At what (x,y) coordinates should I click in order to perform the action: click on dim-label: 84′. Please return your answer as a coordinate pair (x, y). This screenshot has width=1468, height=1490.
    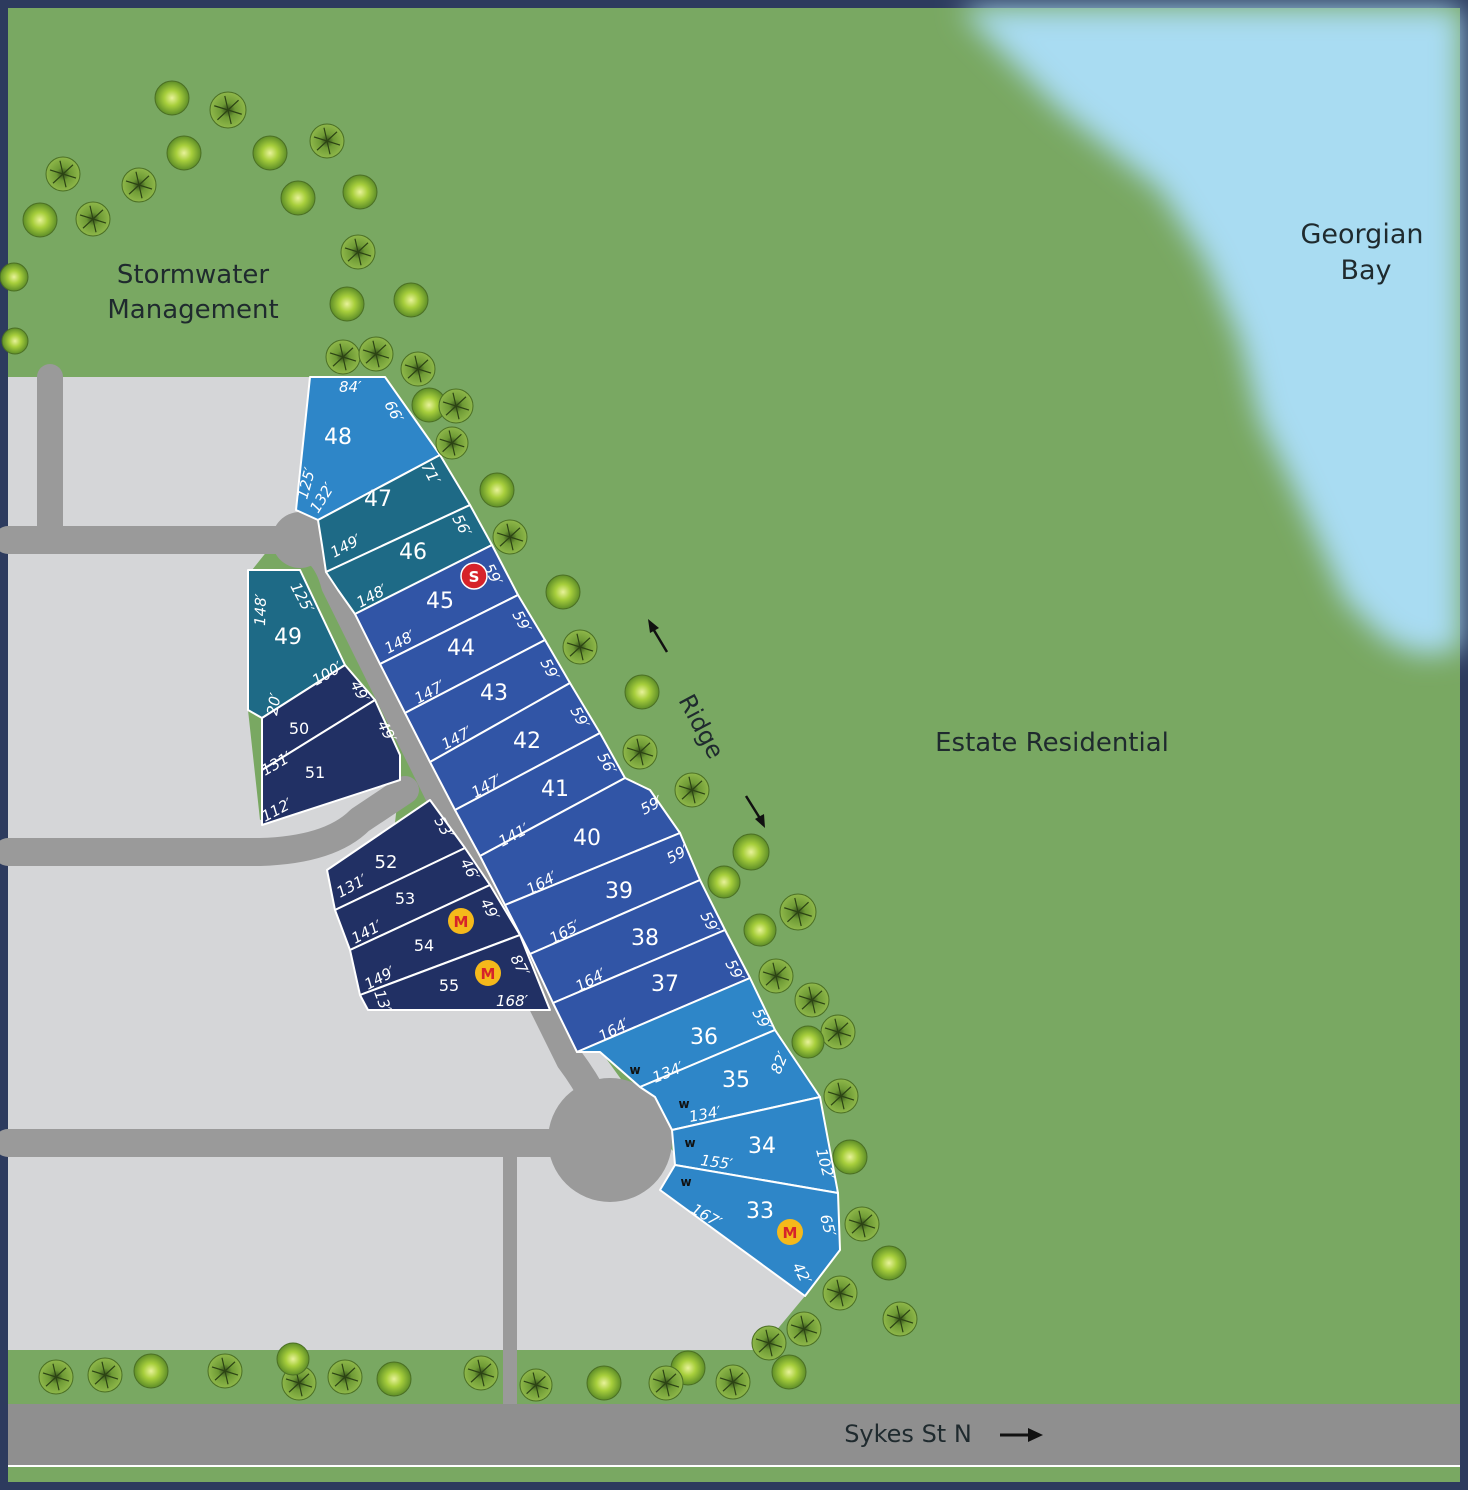
    Looking at the image, I should click on (350, 387).